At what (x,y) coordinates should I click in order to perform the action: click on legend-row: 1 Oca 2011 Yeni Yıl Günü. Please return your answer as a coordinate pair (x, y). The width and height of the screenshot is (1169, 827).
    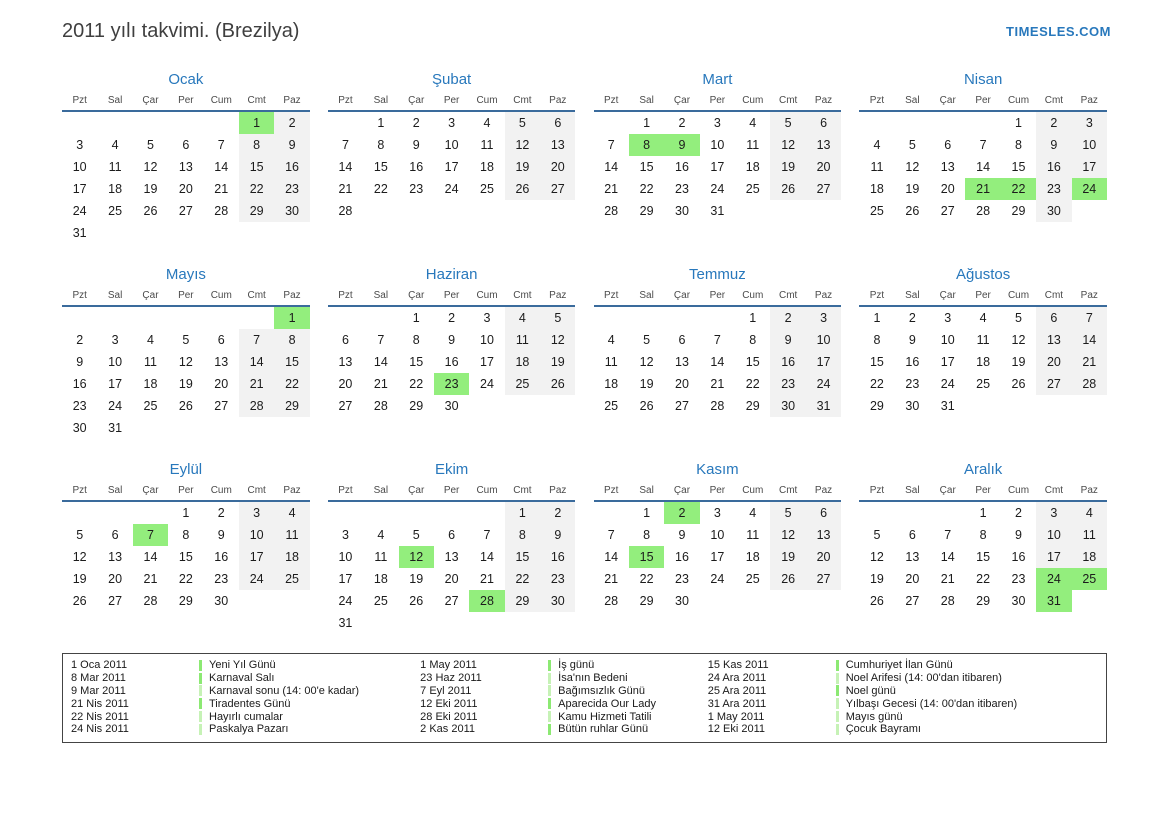
    Looking at the image, I should click on (245, 665).